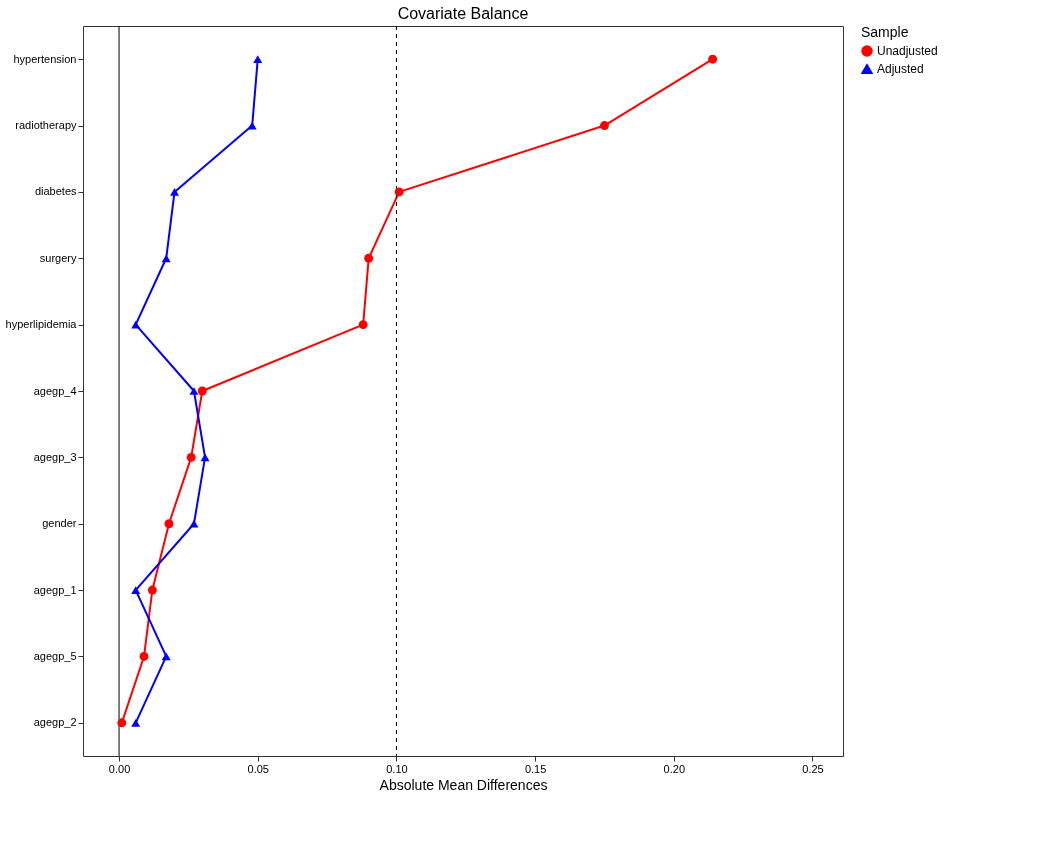 The image size is (1064, 851). I want to click on y-tick-label: surgery, so click(58, 257).